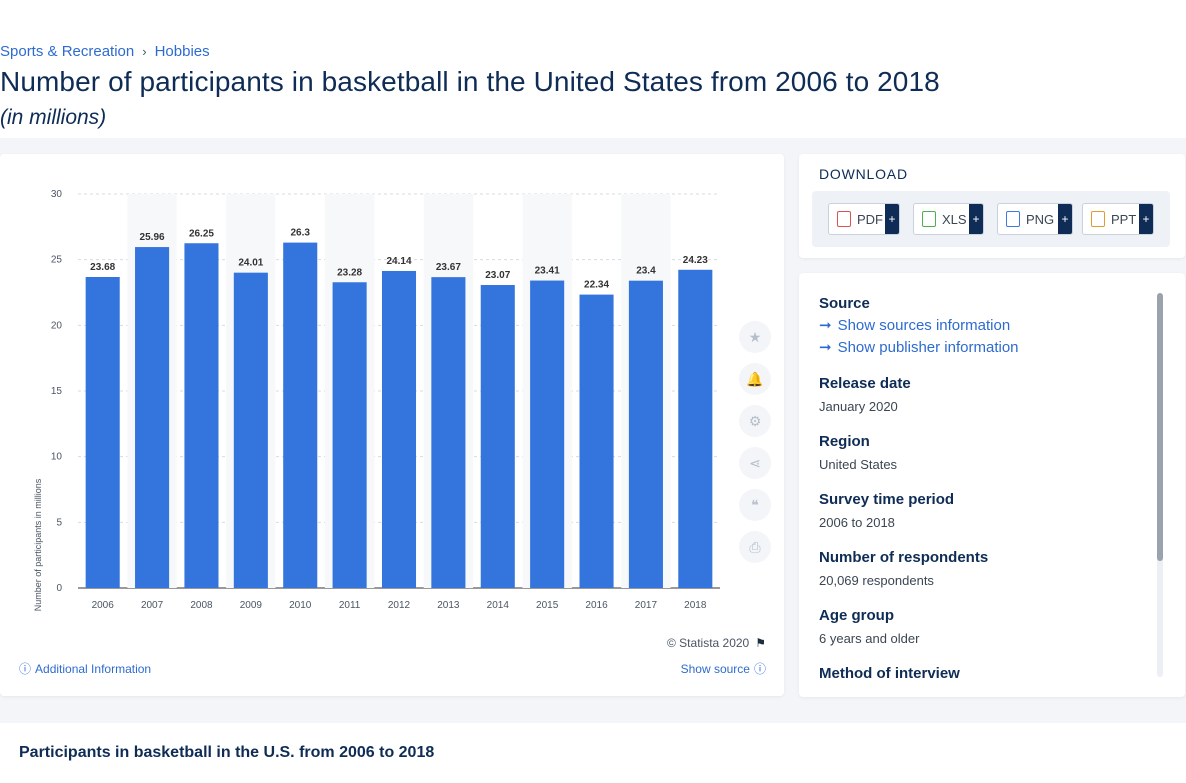  I want to click on page-subtitle: (in millions), so click(53, 117).